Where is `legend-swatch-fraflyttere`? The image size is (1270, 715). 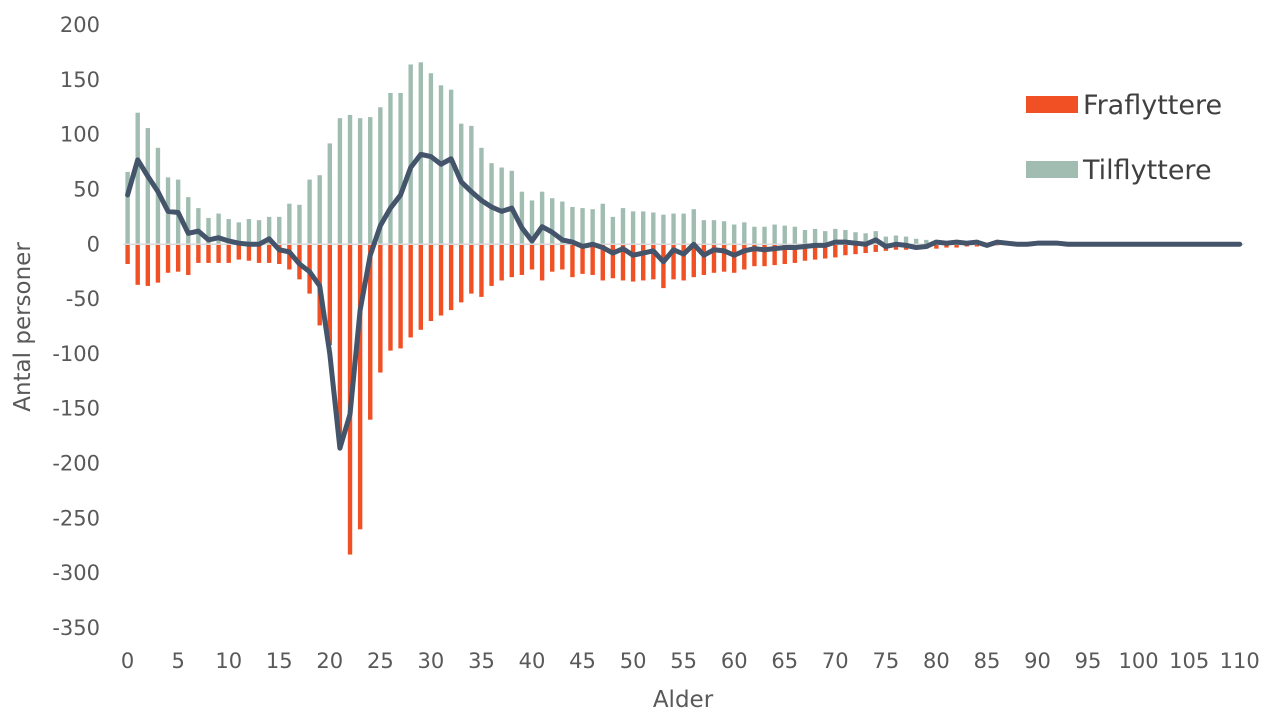
legend-swatch-fraflyttere is located at coordinates (1052, 104).